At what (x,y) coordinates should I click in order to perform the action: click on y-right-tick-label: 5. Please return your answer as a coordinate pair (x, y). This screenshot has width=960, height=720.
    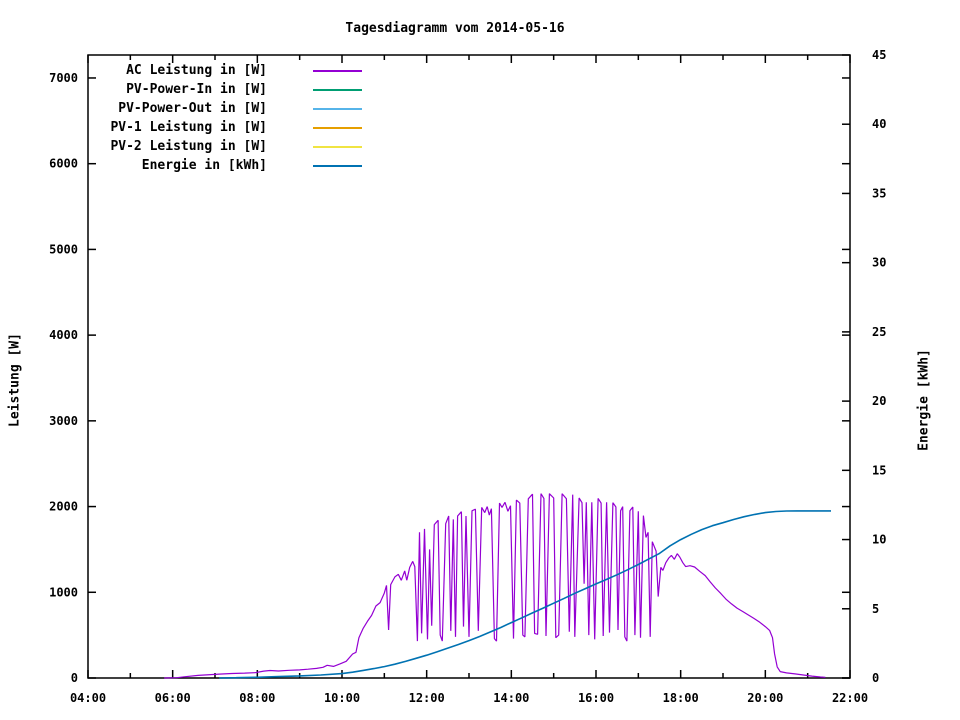
    Looking at the image, I should click on (875, 609).